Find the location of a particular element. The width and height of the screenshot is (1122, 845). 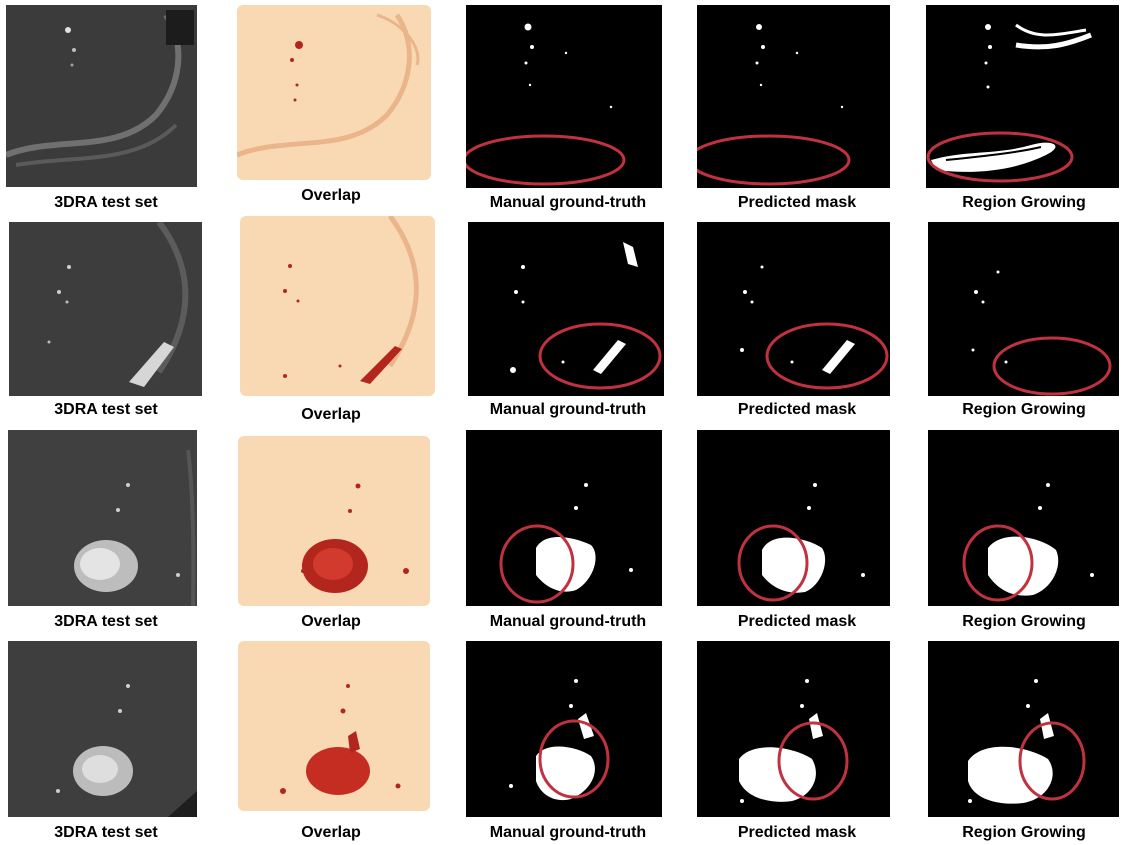

row4-3dra-scan-image is located at coordinates (102, 729).